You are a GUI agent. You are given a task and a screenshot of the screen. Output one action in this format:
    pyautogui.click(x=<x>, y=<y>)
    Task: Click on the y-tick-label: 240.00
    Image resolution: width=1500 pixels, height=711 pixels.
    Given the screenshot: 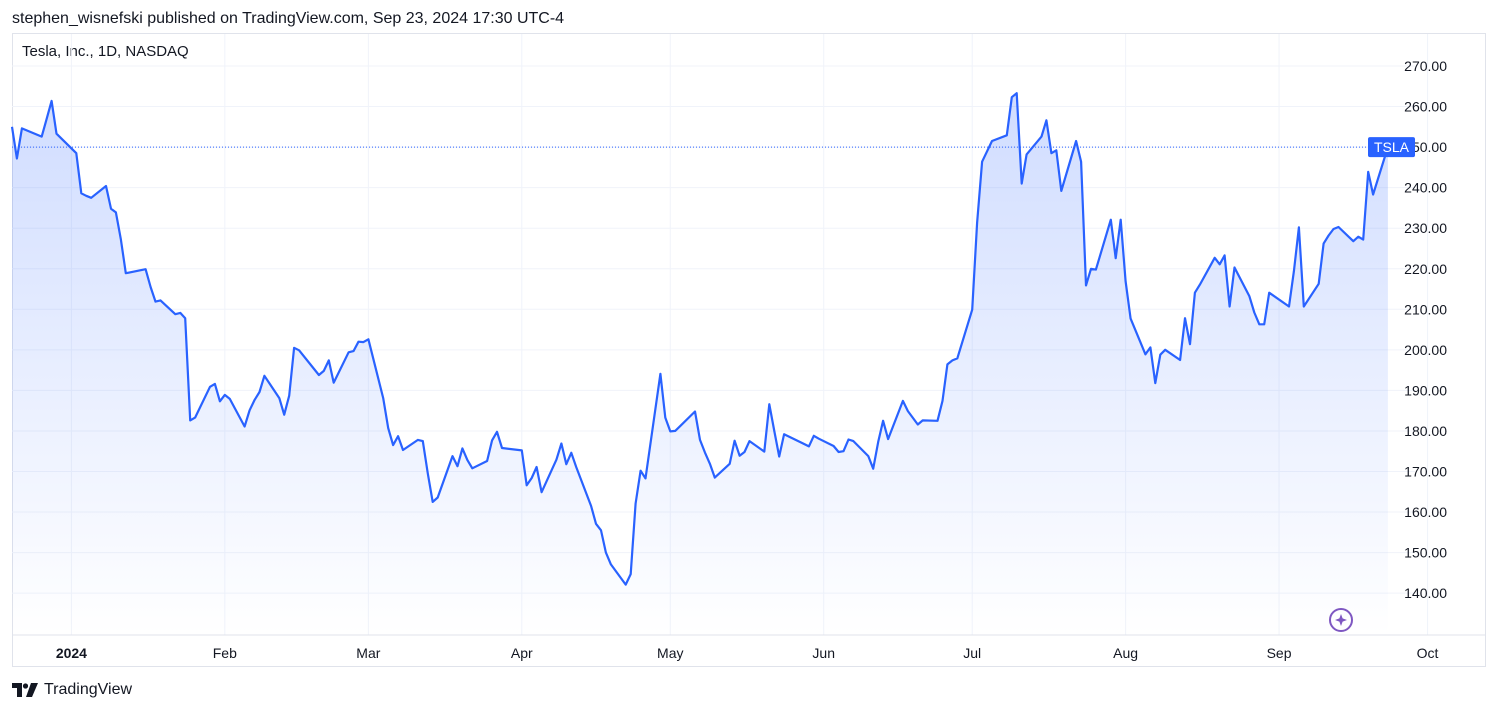 What is the action you would take?
    pyautogui.click(x=1425, y=188)
    